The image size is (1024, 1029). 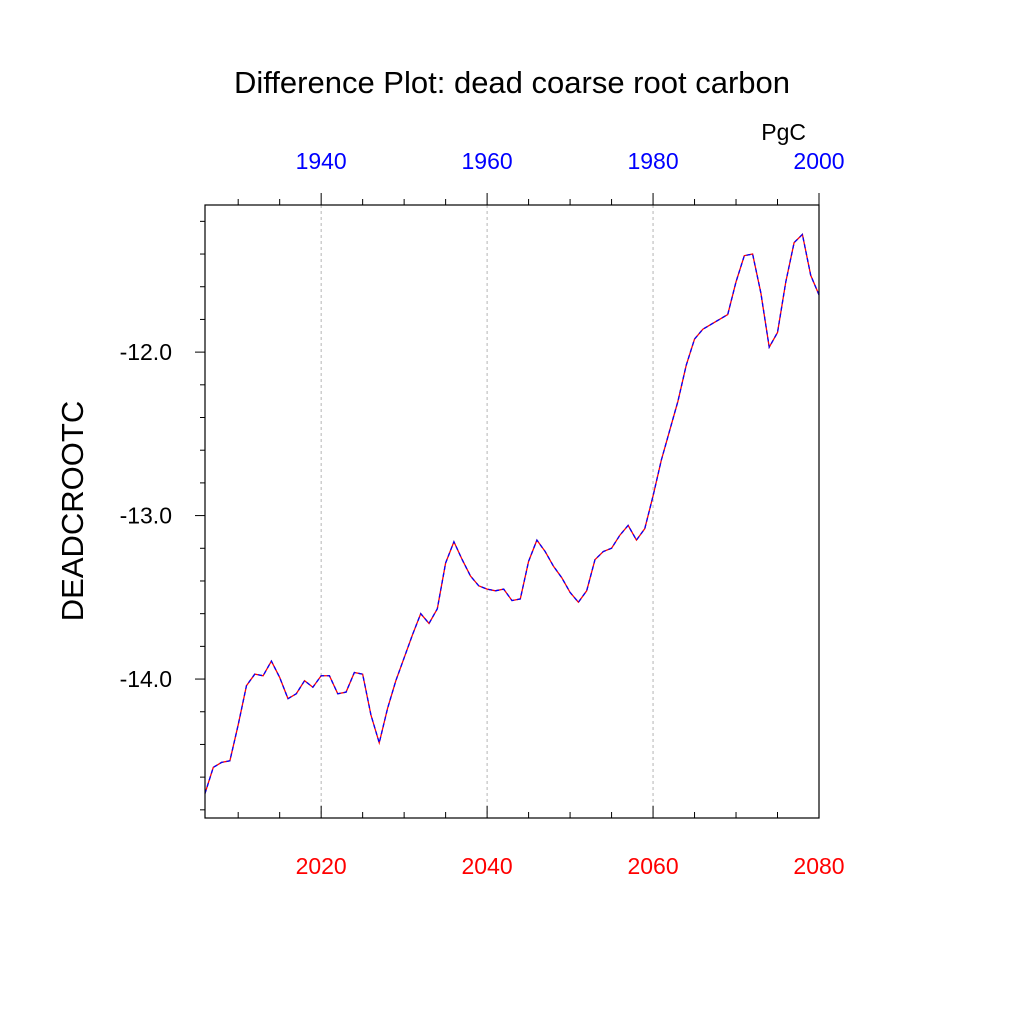 I want to click on x-bottom-tick-label: 2060, so click(x=652, y=866).